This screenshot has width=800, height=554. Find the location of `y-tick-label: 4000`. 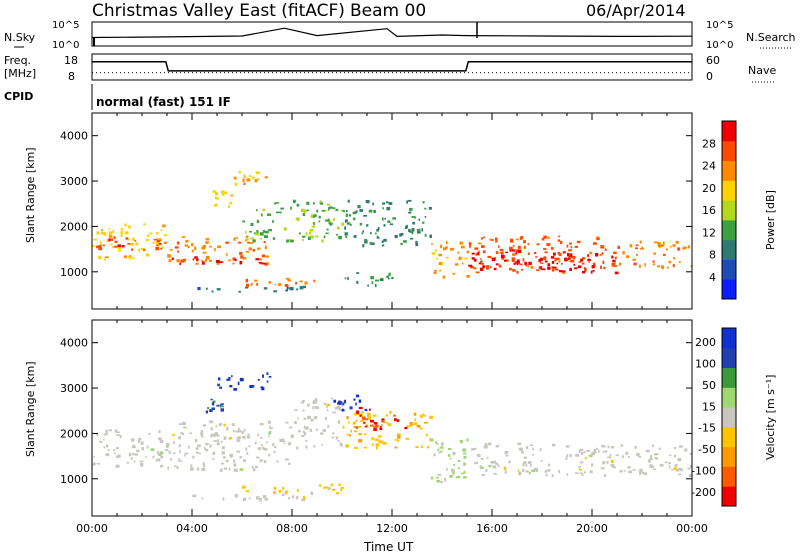

y-tick-label: 4000 is located at coordinates (74, 343).